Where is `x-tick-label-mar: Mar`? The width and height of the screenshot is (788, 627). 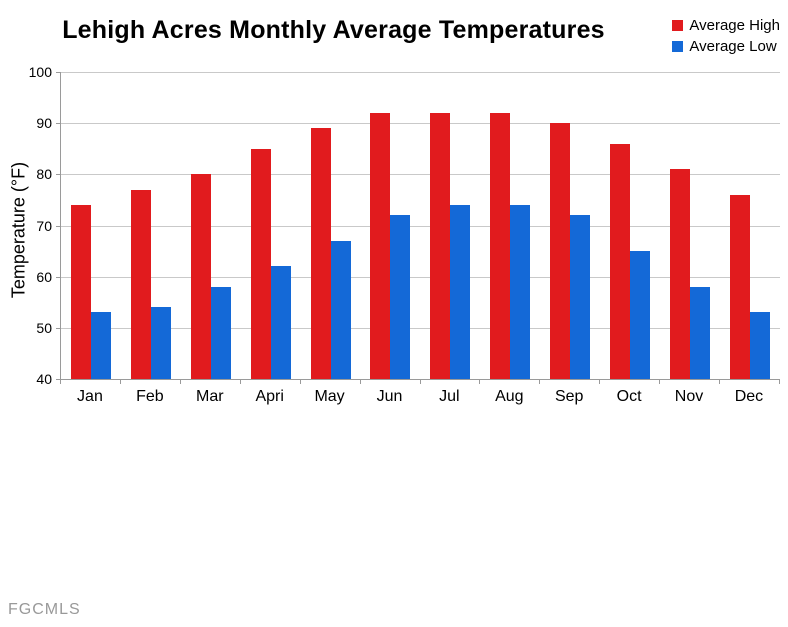 x-tick-label-mar: Mar is located at coordinates (209, 396).